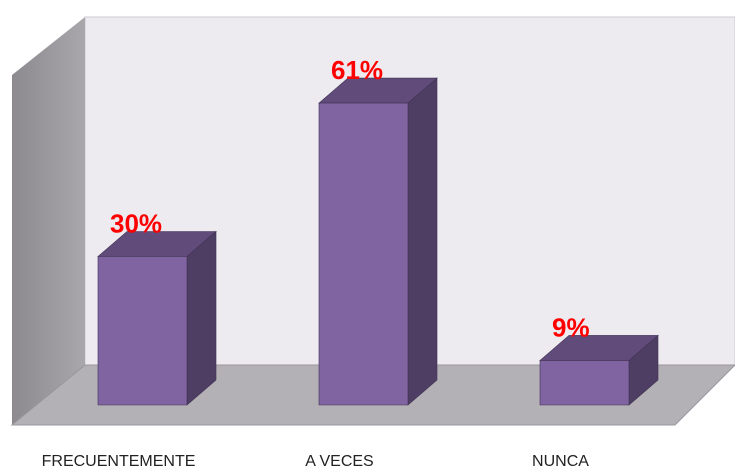 Image resolution: width=735 pixels, height=470 pixels. I want to click on x-tick-label: NUNCA, so click(560, 461).